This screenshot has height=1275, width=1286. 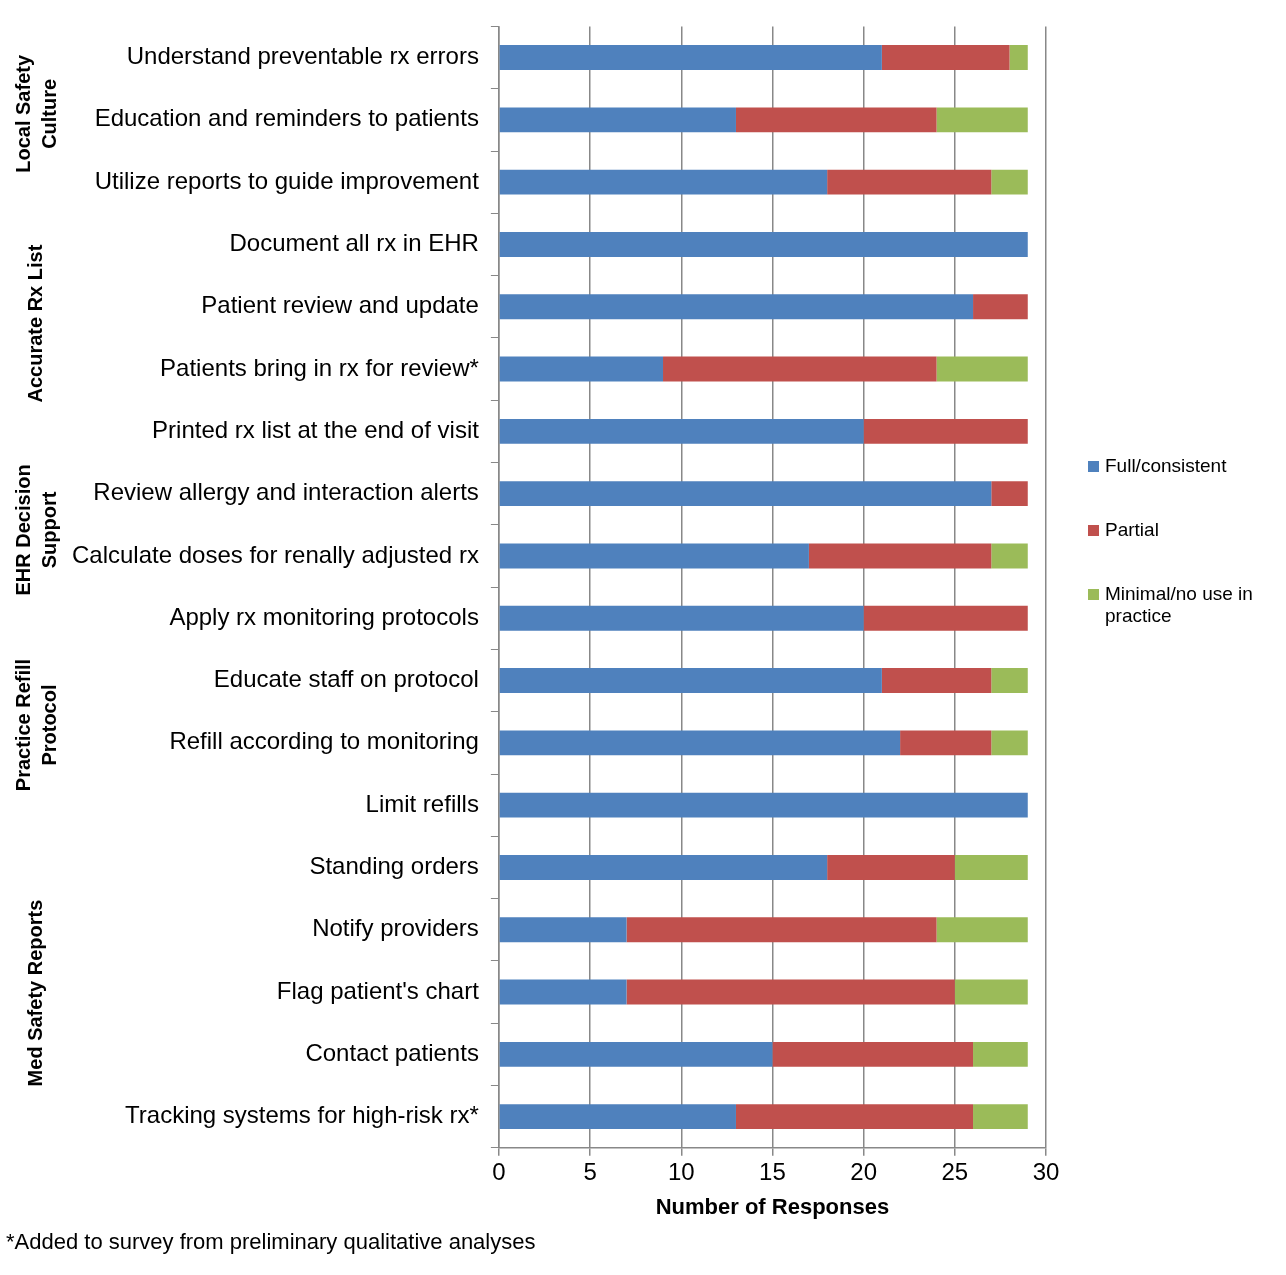 What do you see at coordinates (1179, 605) in the screenshot?
I see `legend-label: Minimal/no use in practice` at bounding box center [1179, 605].